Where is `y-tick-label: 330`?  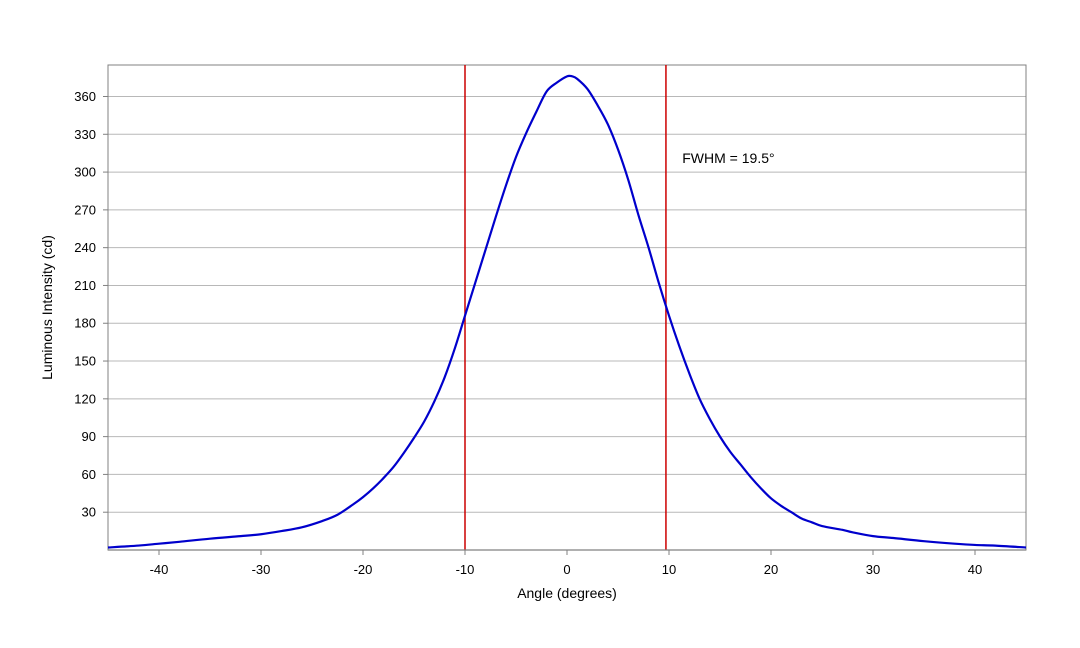
y-tick-label: 330 is located at coordinates (85, 134).